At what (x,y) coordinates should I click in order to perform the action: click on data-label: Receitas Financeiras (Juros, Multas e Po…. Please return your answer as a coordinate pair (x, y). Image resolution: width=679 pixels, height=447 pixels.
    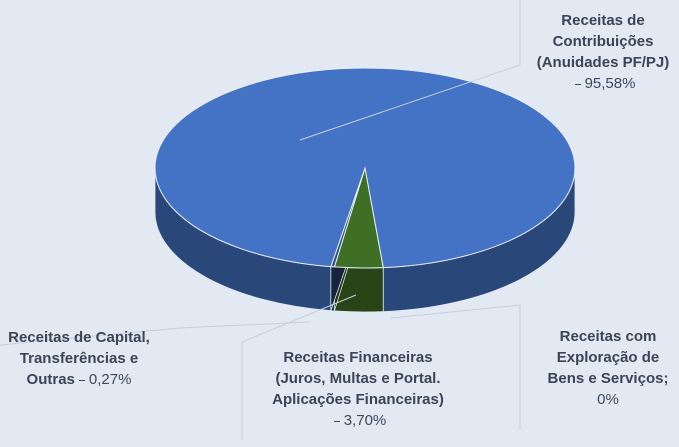
    Looking at the image, I should click on (358, 389).